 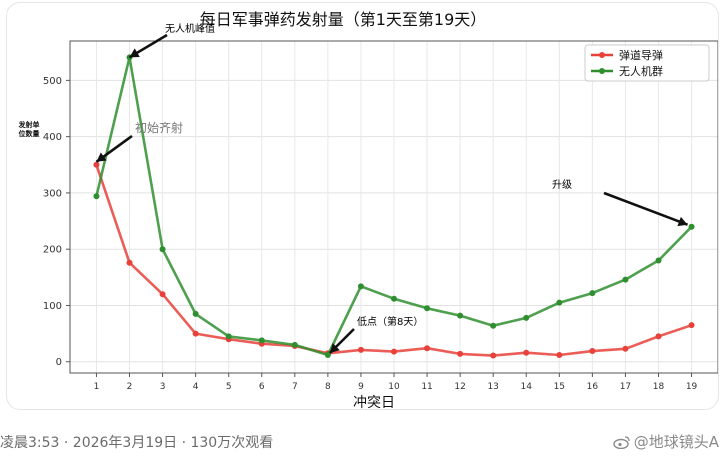 What do you see at coordinates (641, 55) in the screenshot?
I see `legend-label: 弹道导弹` at bounding box center [641, 55].